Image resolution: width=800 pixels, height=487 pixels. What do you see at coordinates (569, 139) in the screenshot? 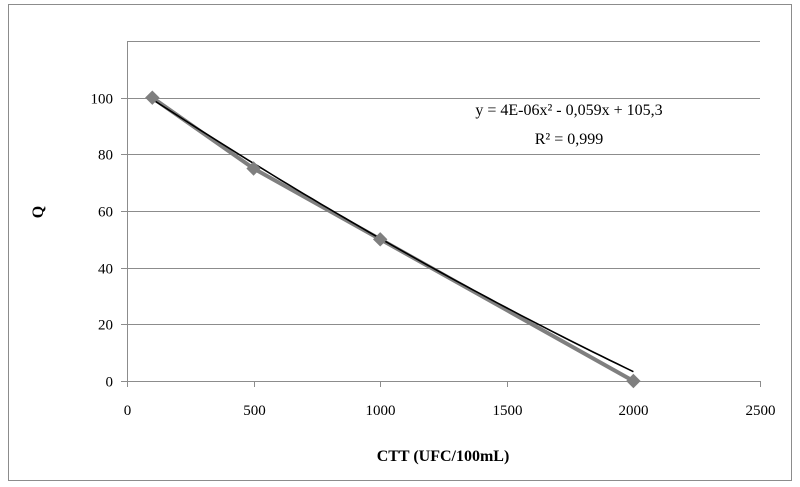
I see `annotation-r-squared: R² = 0,999` at bounding box center [569, 139].